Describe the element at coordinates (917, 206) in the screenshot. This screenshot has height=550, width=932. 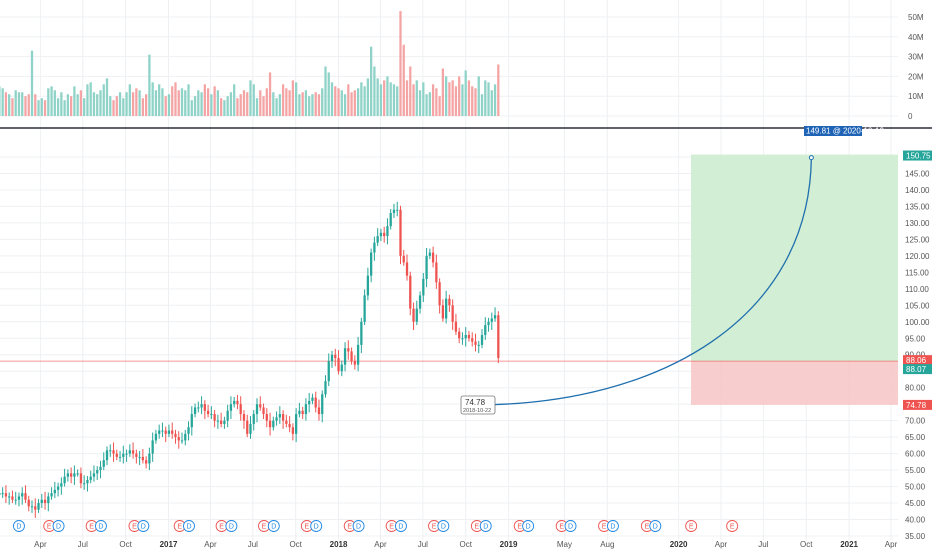
I see `price-tick-label: 135.00` at that location.